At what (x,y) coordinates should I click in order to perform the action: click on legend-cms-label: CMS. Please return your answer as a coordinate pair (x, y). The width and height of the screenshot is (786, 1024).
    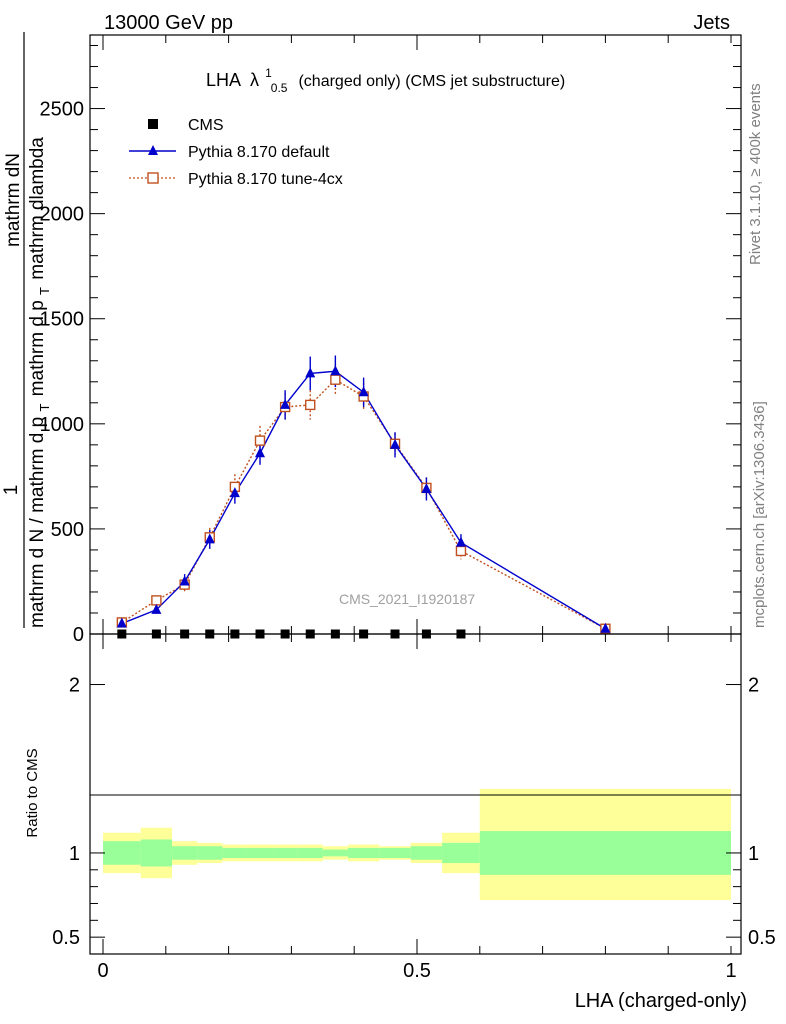
    Looking at the image, I should click on (206, 125).